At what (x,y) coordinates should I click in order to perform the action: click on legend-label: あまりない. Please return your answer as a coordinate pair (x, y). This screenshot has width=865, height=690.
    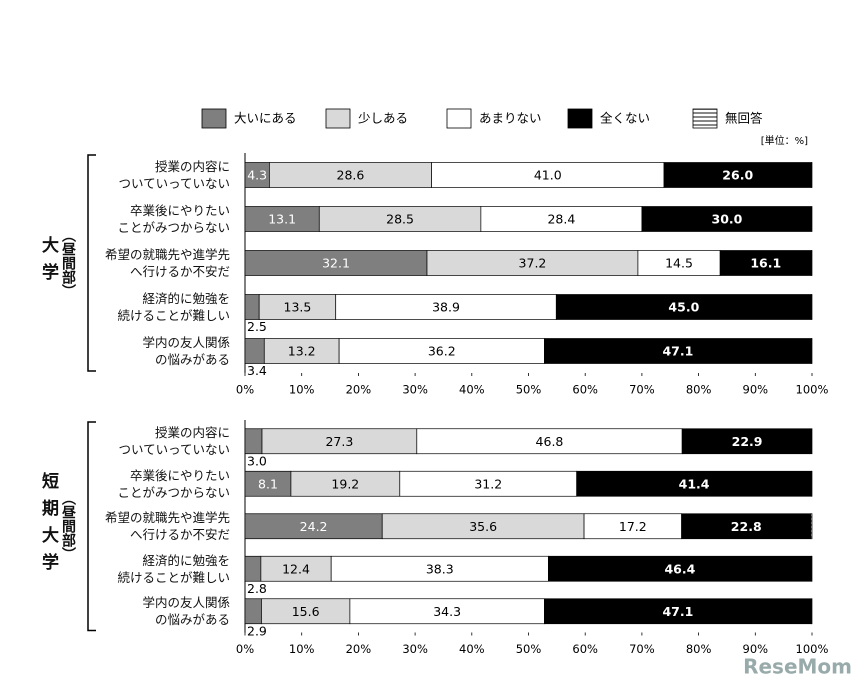
    Looking at the image, I should click on (510, 118).